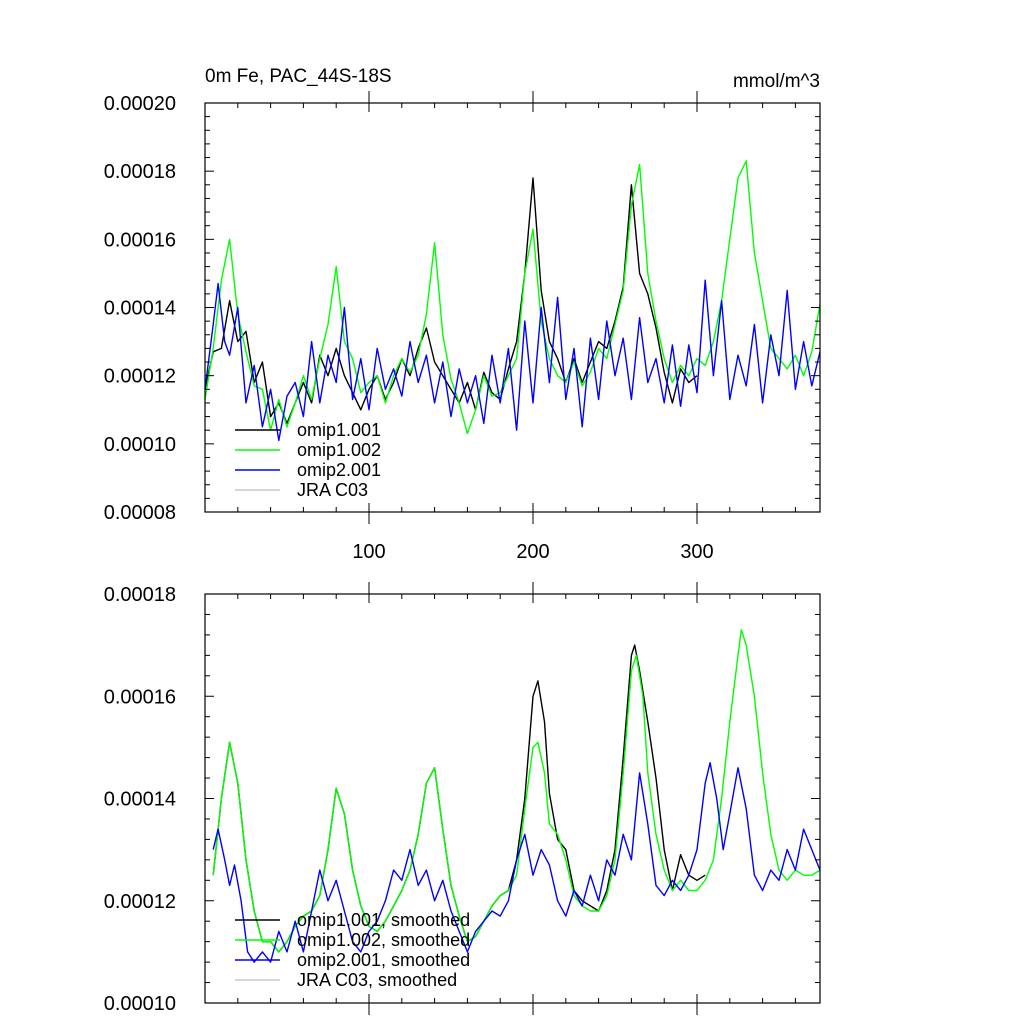 This screenshot has width=1024, height=1024. I want to click on x-tick-label: 100, so click(368, 552).